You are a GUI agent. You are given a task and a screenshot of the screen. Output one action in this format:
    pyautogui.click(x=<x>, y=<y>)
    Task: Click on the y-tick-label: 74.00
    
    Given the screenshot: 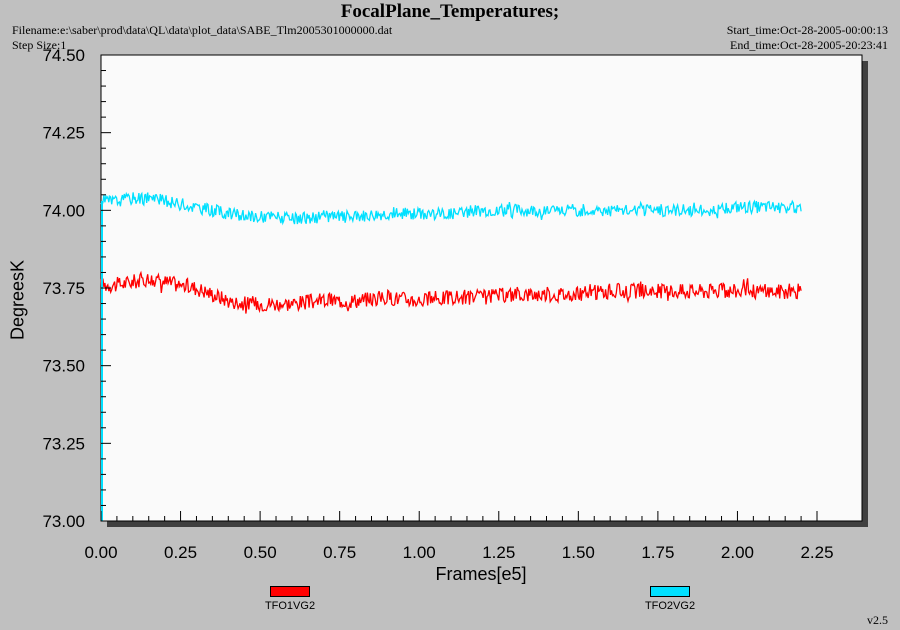 What is the action you would take?
    pyautogui.click(x=63, y=210)
    